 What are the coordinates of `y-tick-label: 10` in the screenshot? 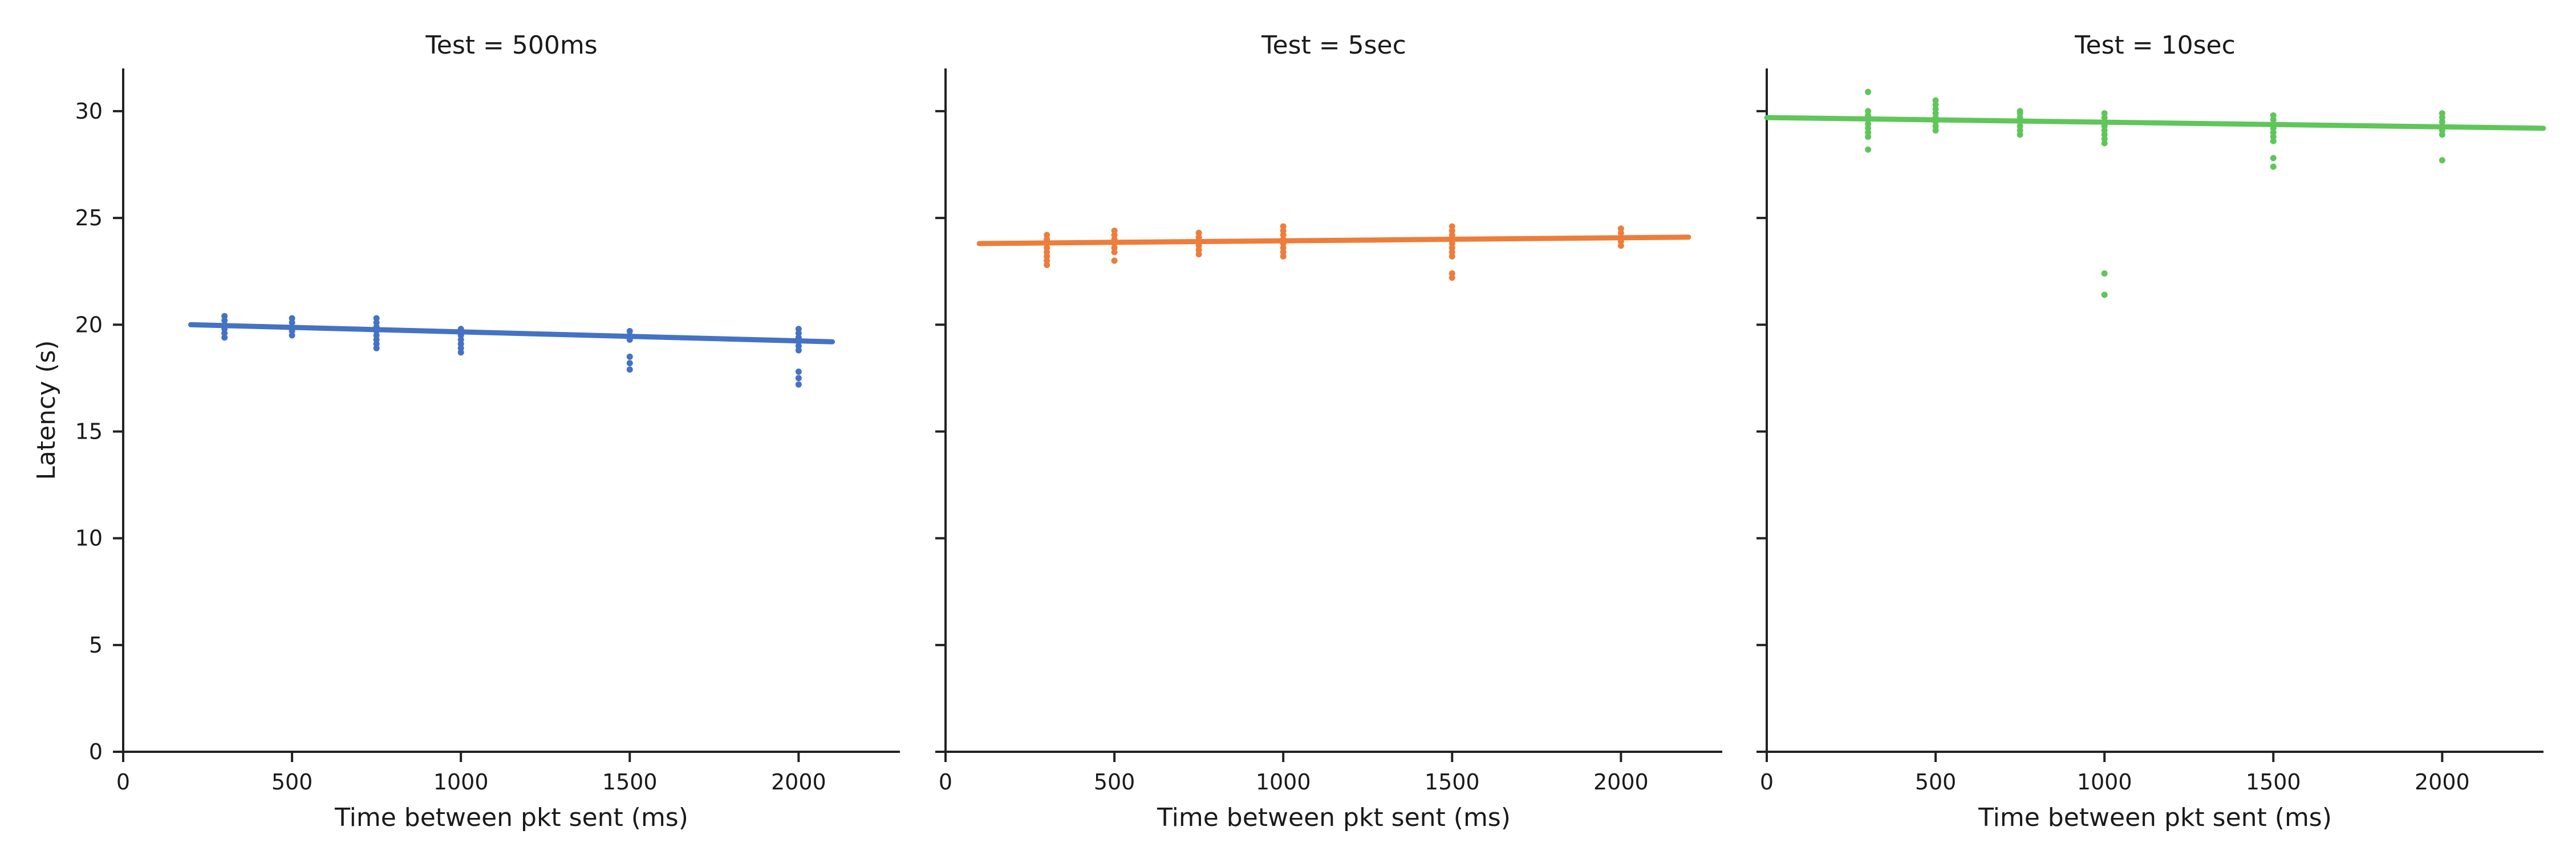 It's located at (89, 538).